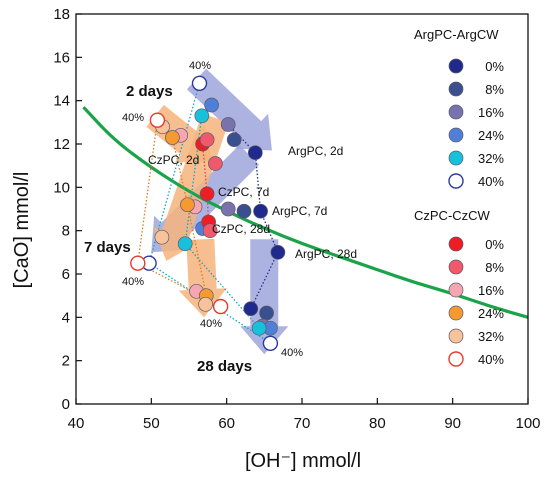 The width and height of the screenshot is (550, 484). I want to click on y-tick-label-4: 4, so click(66, 317).